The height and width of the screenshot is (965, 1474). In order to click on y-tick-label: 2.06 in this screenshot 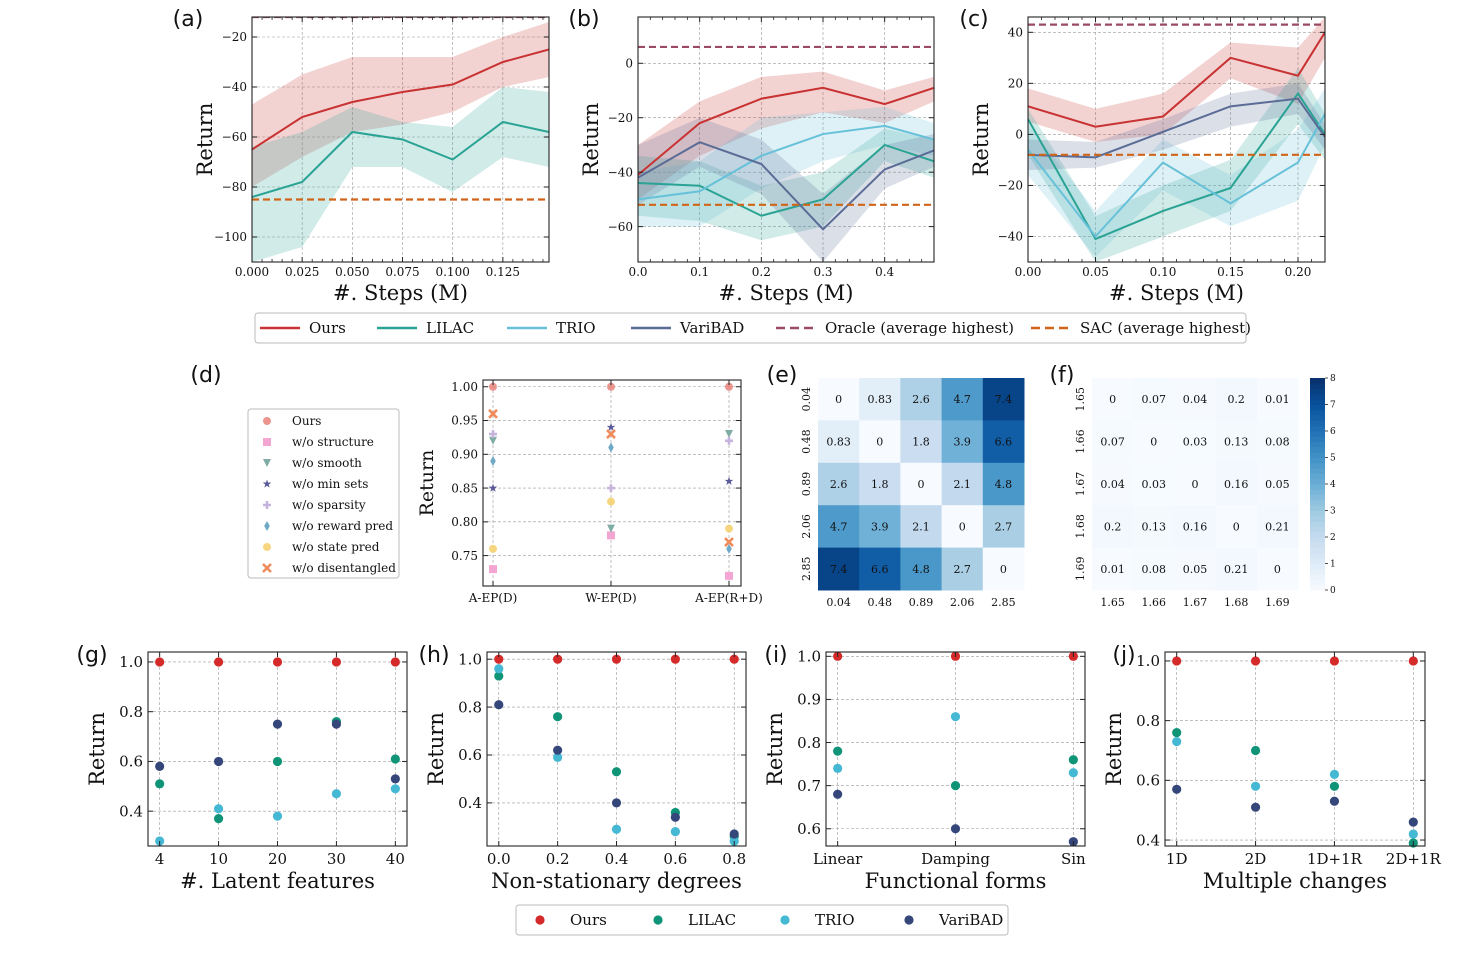, I will do `click(806, 526)`.